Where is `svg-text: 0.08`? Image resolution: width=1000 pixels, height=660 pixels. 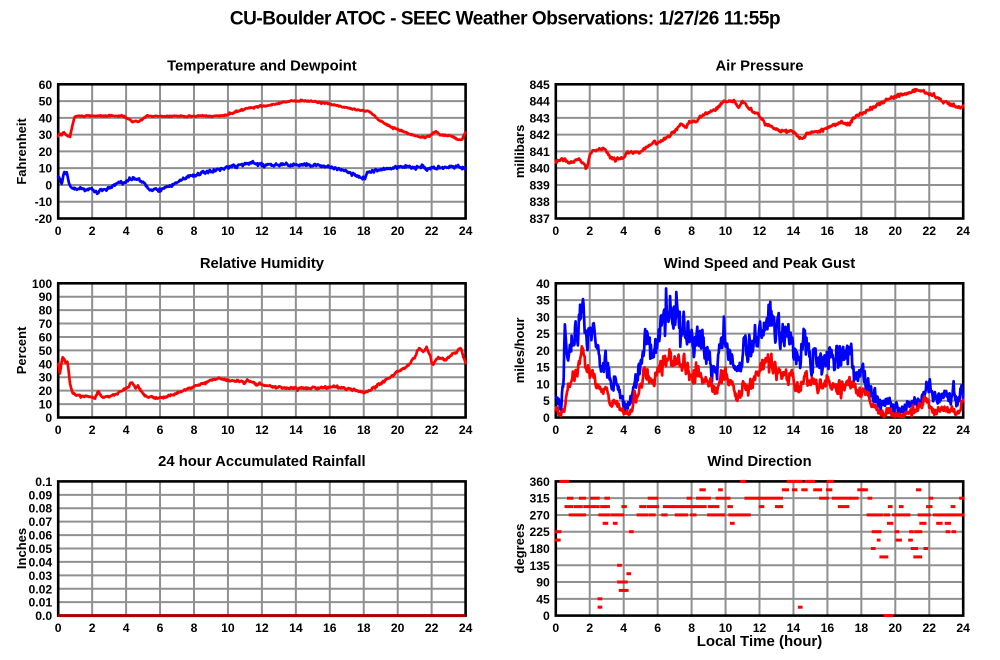 svg-text: 0.08 is located at coordinates (40, 509).